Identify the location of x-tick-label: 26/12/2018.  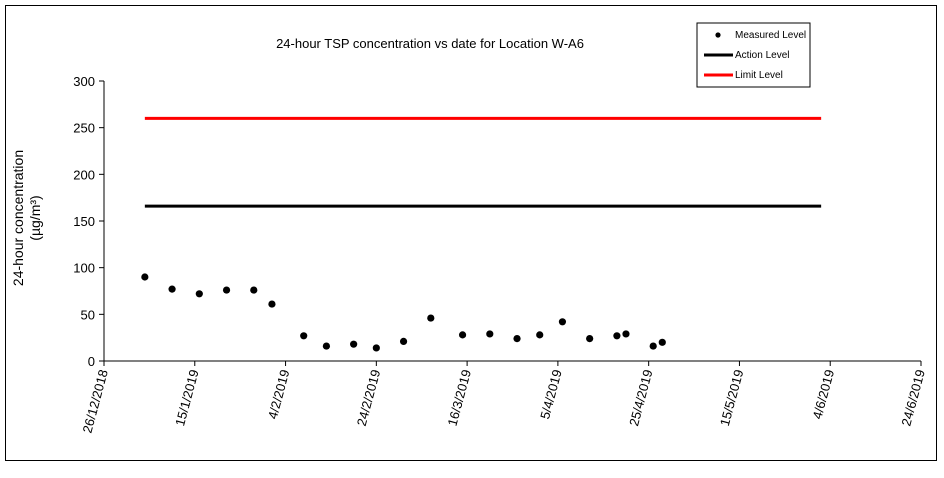
(95, 401).